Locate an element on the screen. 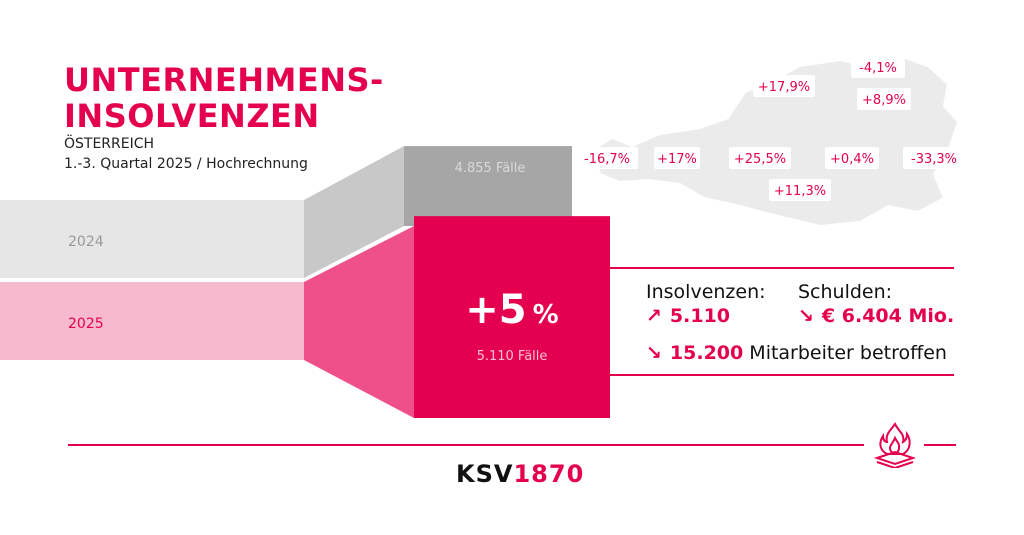  region-label-kärnten: +11,3% is located at coordinates (800, 191).